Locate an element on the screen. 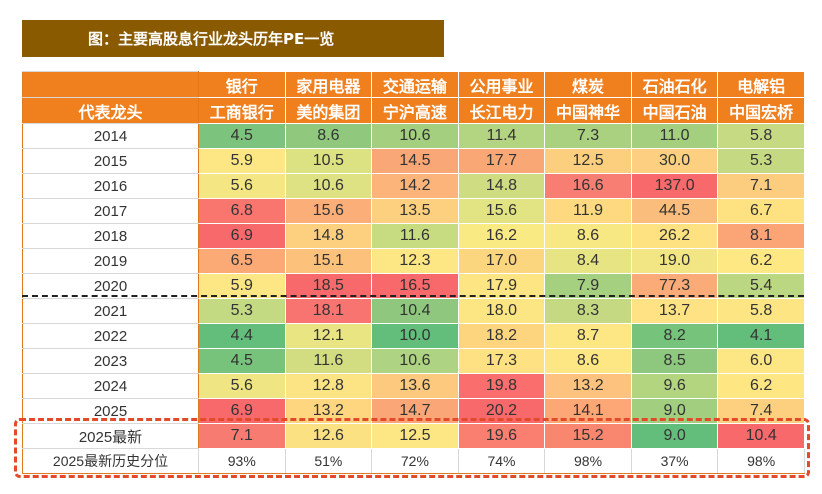  pe-value-cell: 7.3 is located at coordinates (588, 136).